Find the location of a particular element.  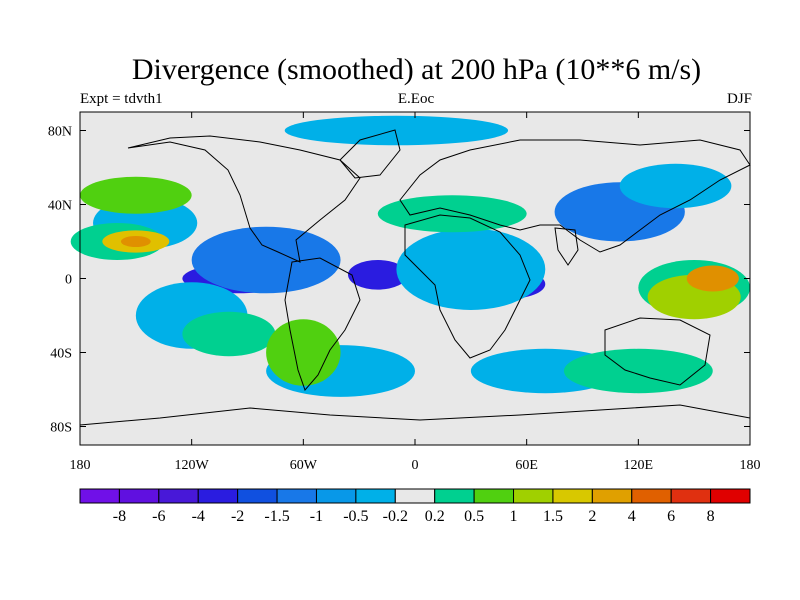

coastline-africa is located at coordinates (467, 286).